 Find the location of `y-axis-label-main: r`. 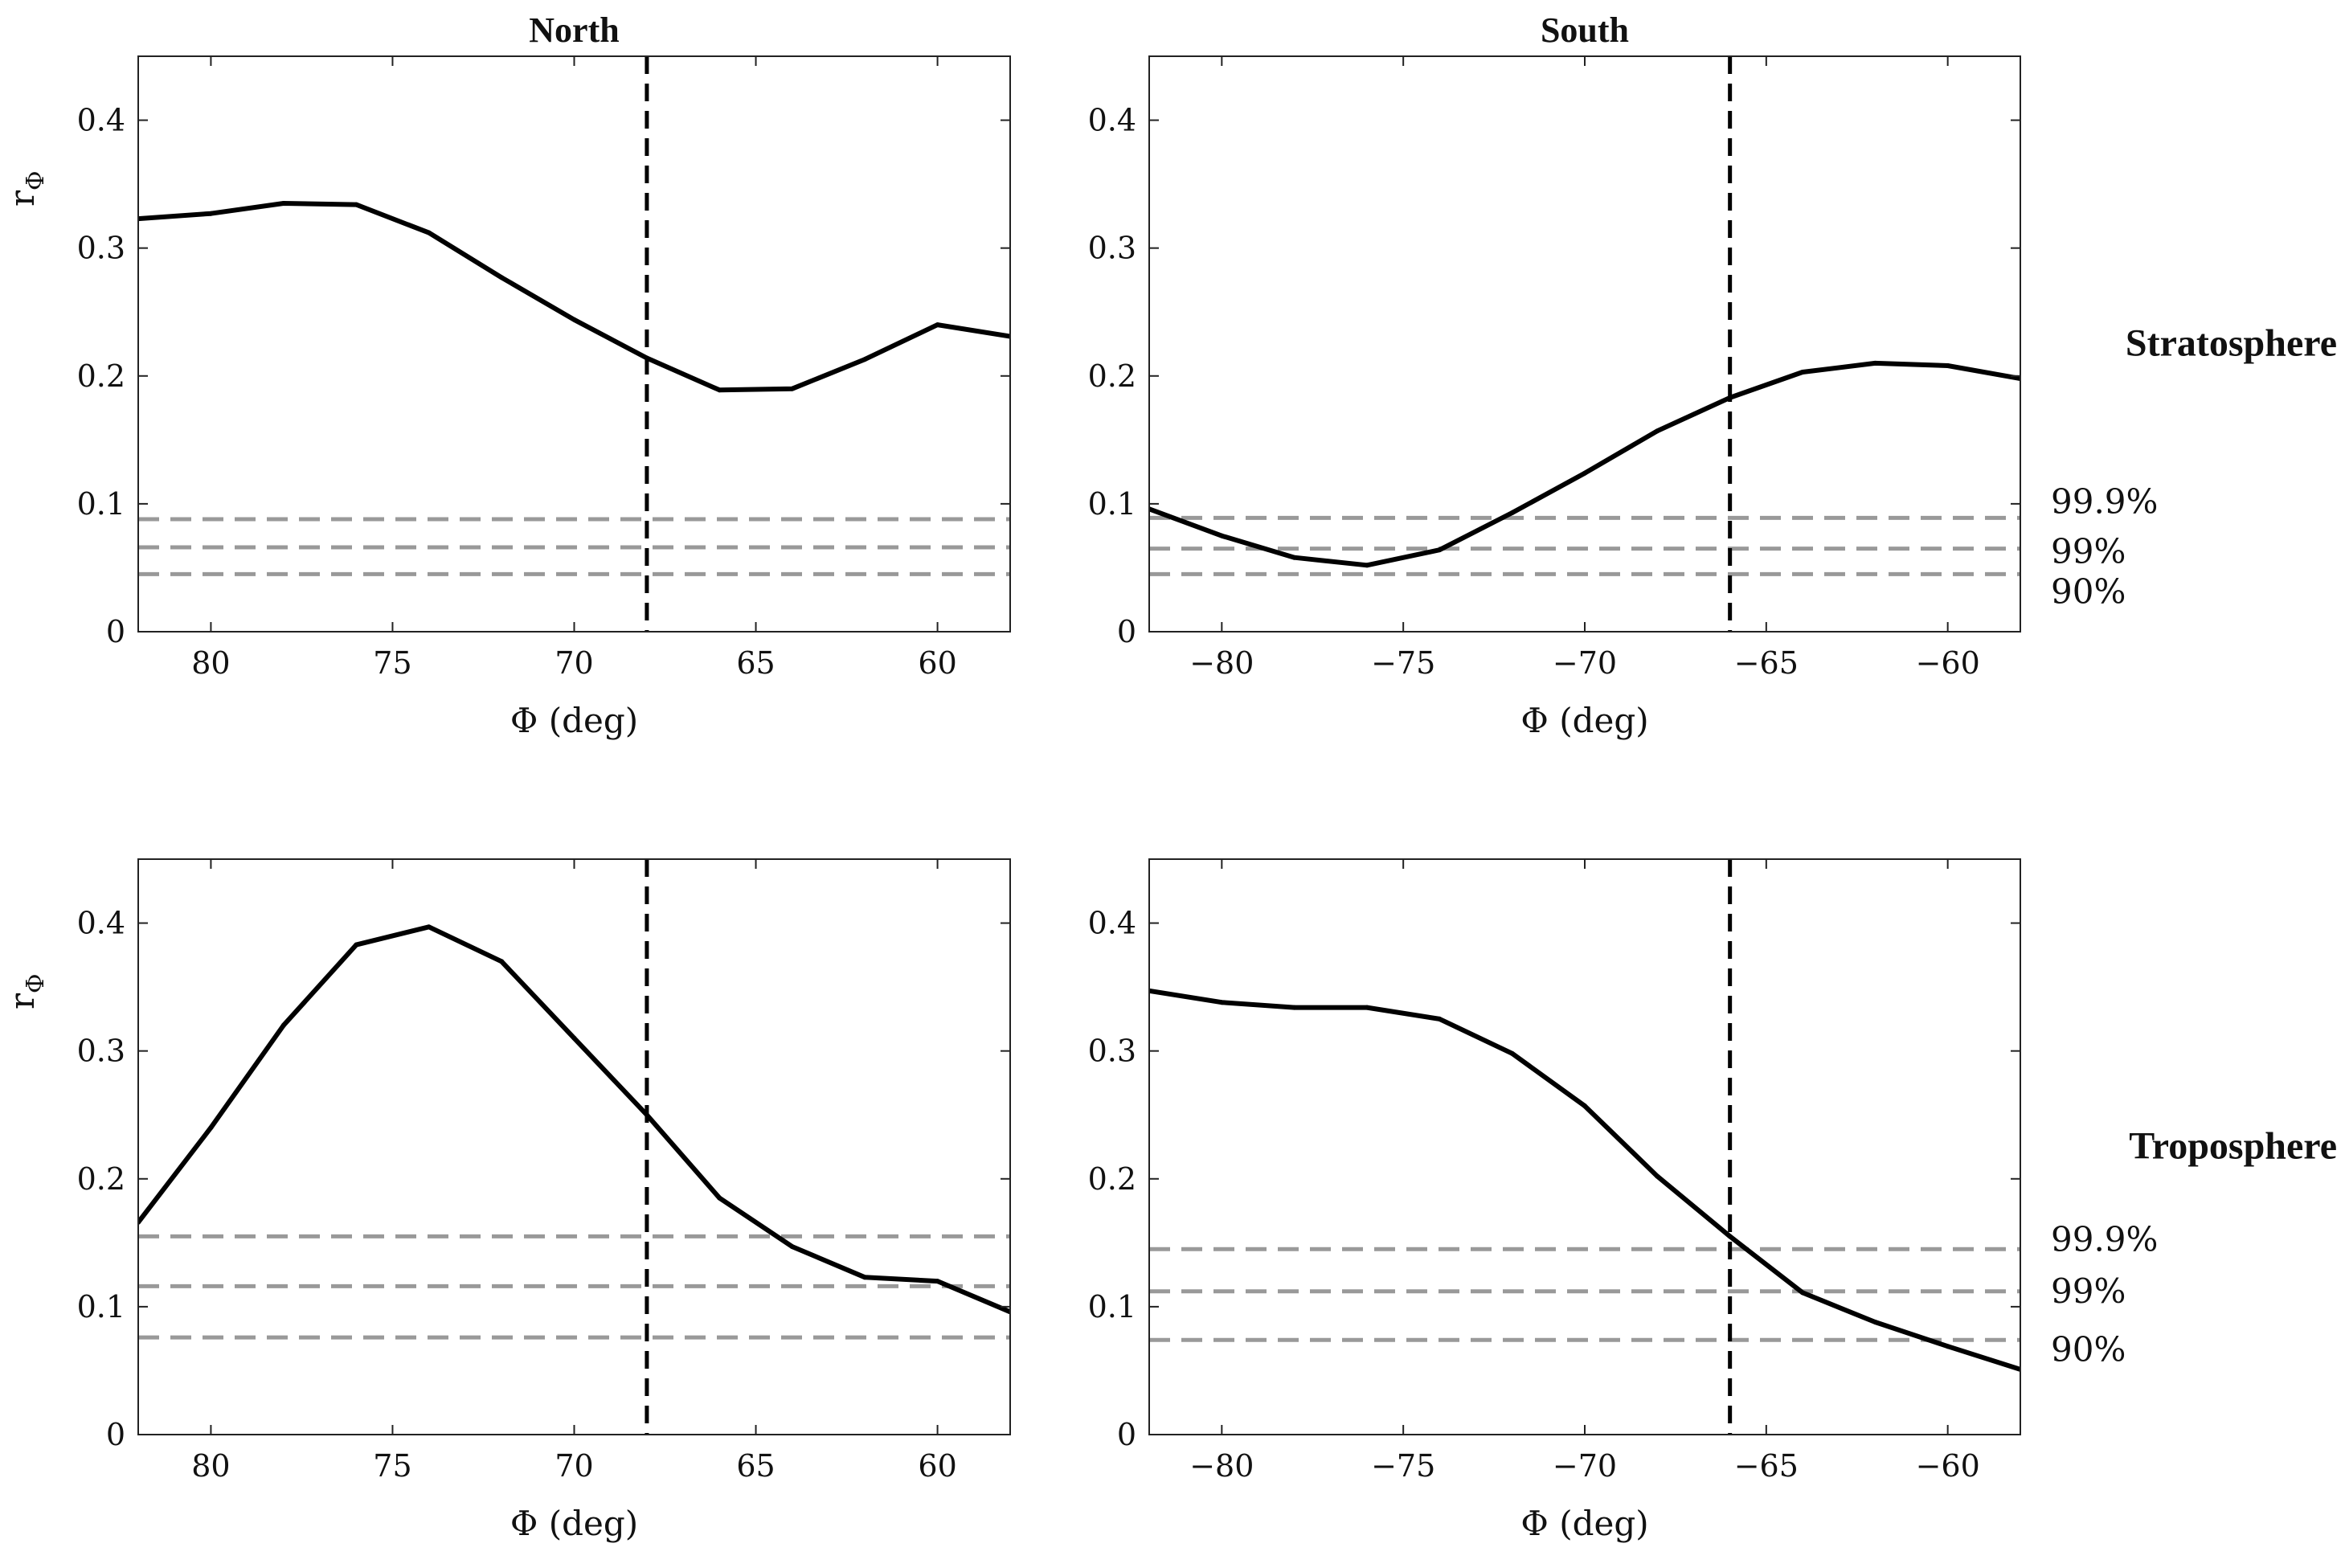

y-axis-label-main: r is located at coordinates (22, 198).